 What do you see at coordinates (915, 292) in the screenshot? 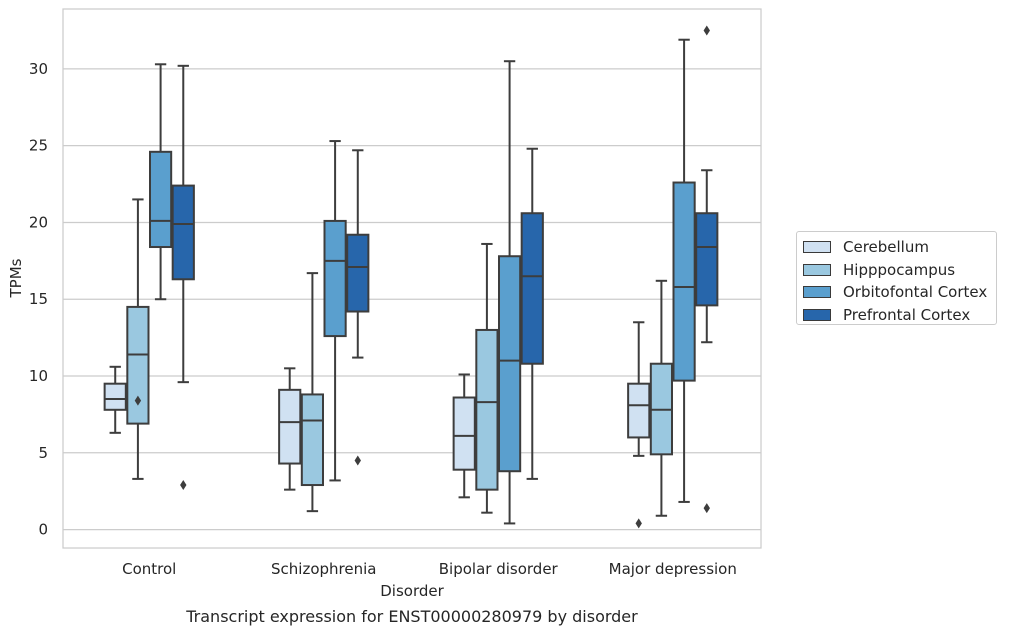
I see `legend-label-orbitofrontal-cortex: Orbitofontal Cortex` at bounding box center [915, 292].